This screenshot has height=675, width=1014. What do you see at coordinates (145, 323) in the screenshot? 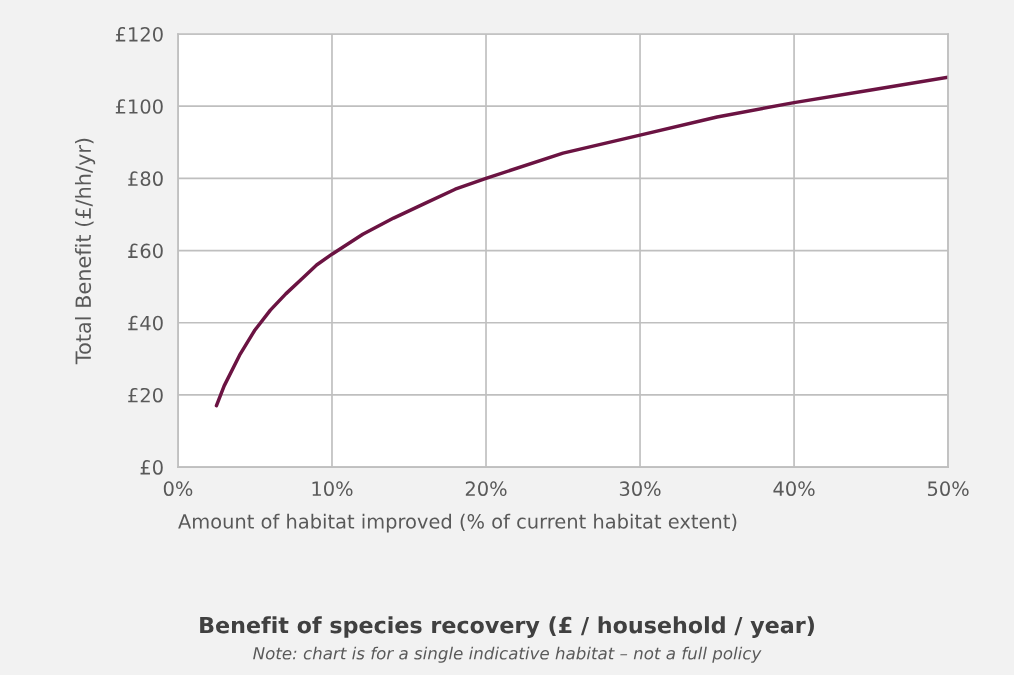
I see `y-tick-label: £40` at bounding box center [145, 323].